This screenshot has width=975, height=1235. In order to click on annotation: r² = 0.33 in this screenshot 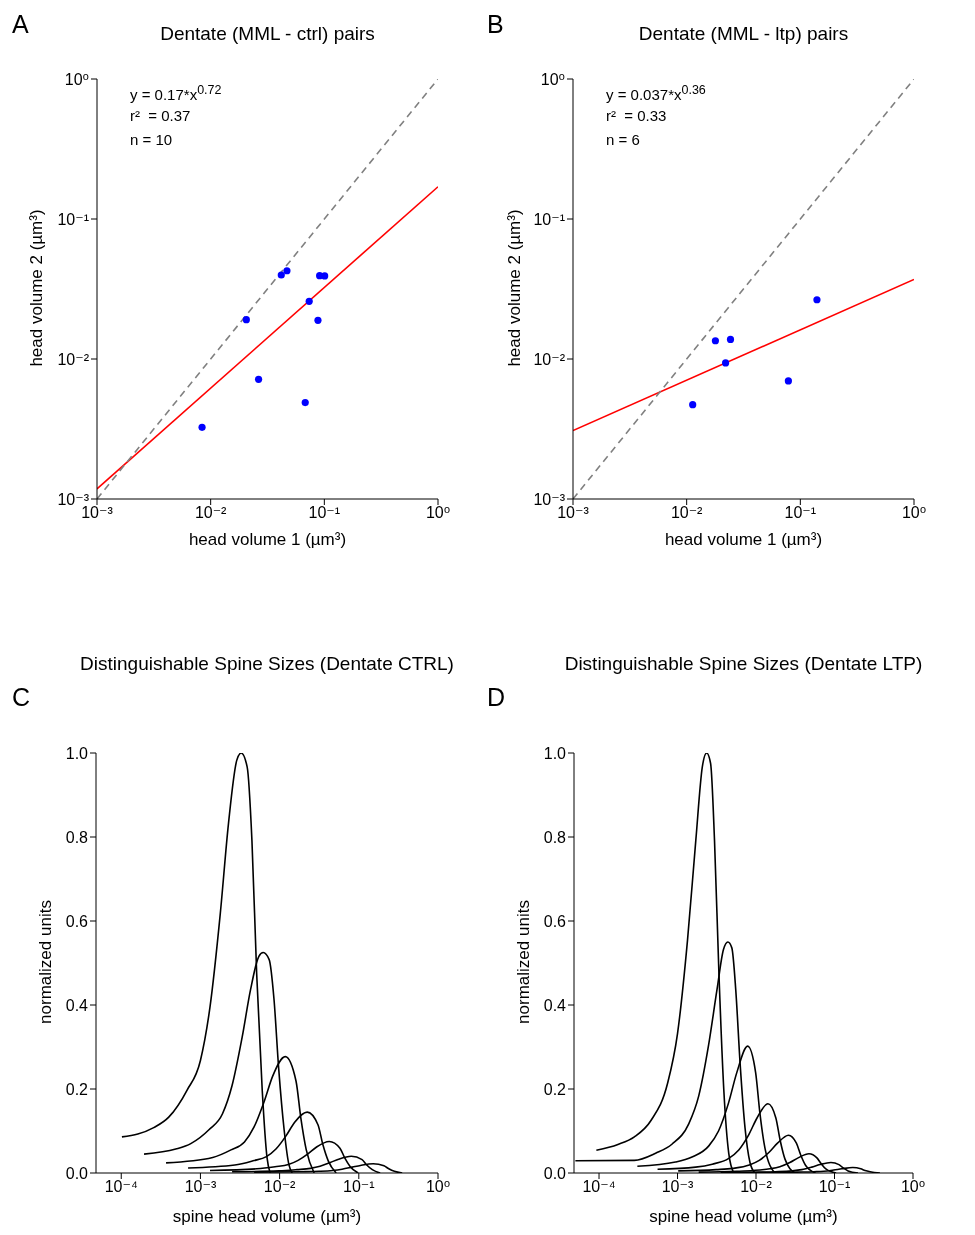, I will do `click(636, 115)`.